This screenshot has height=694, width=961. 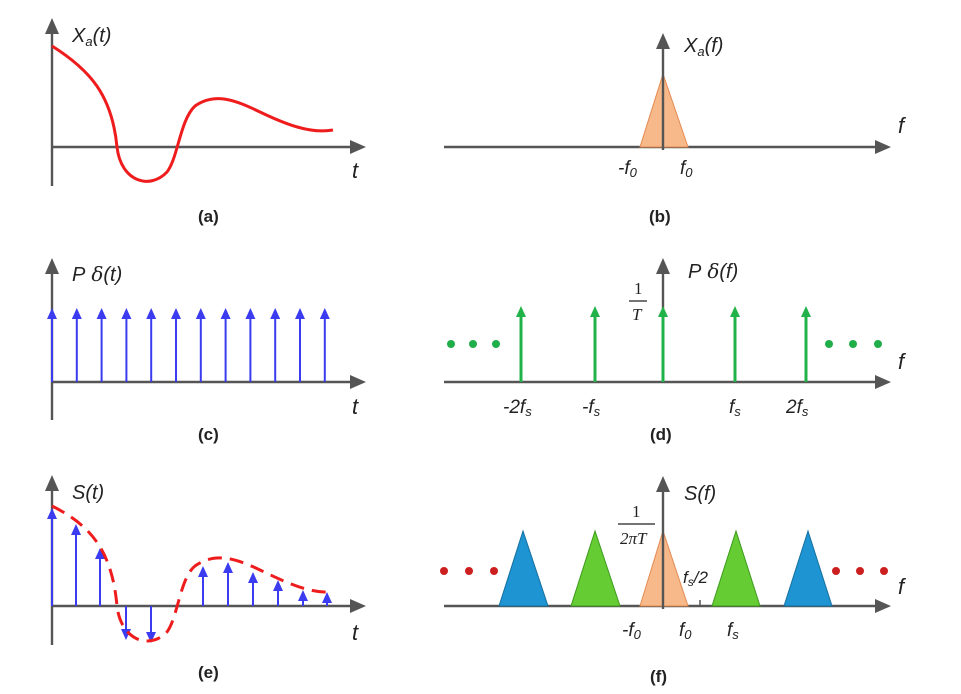 What do you see at coordinates (52, 483) in the screenshot?
I see `panel-e-y-arrowhead` at bounding box center [52, 483].